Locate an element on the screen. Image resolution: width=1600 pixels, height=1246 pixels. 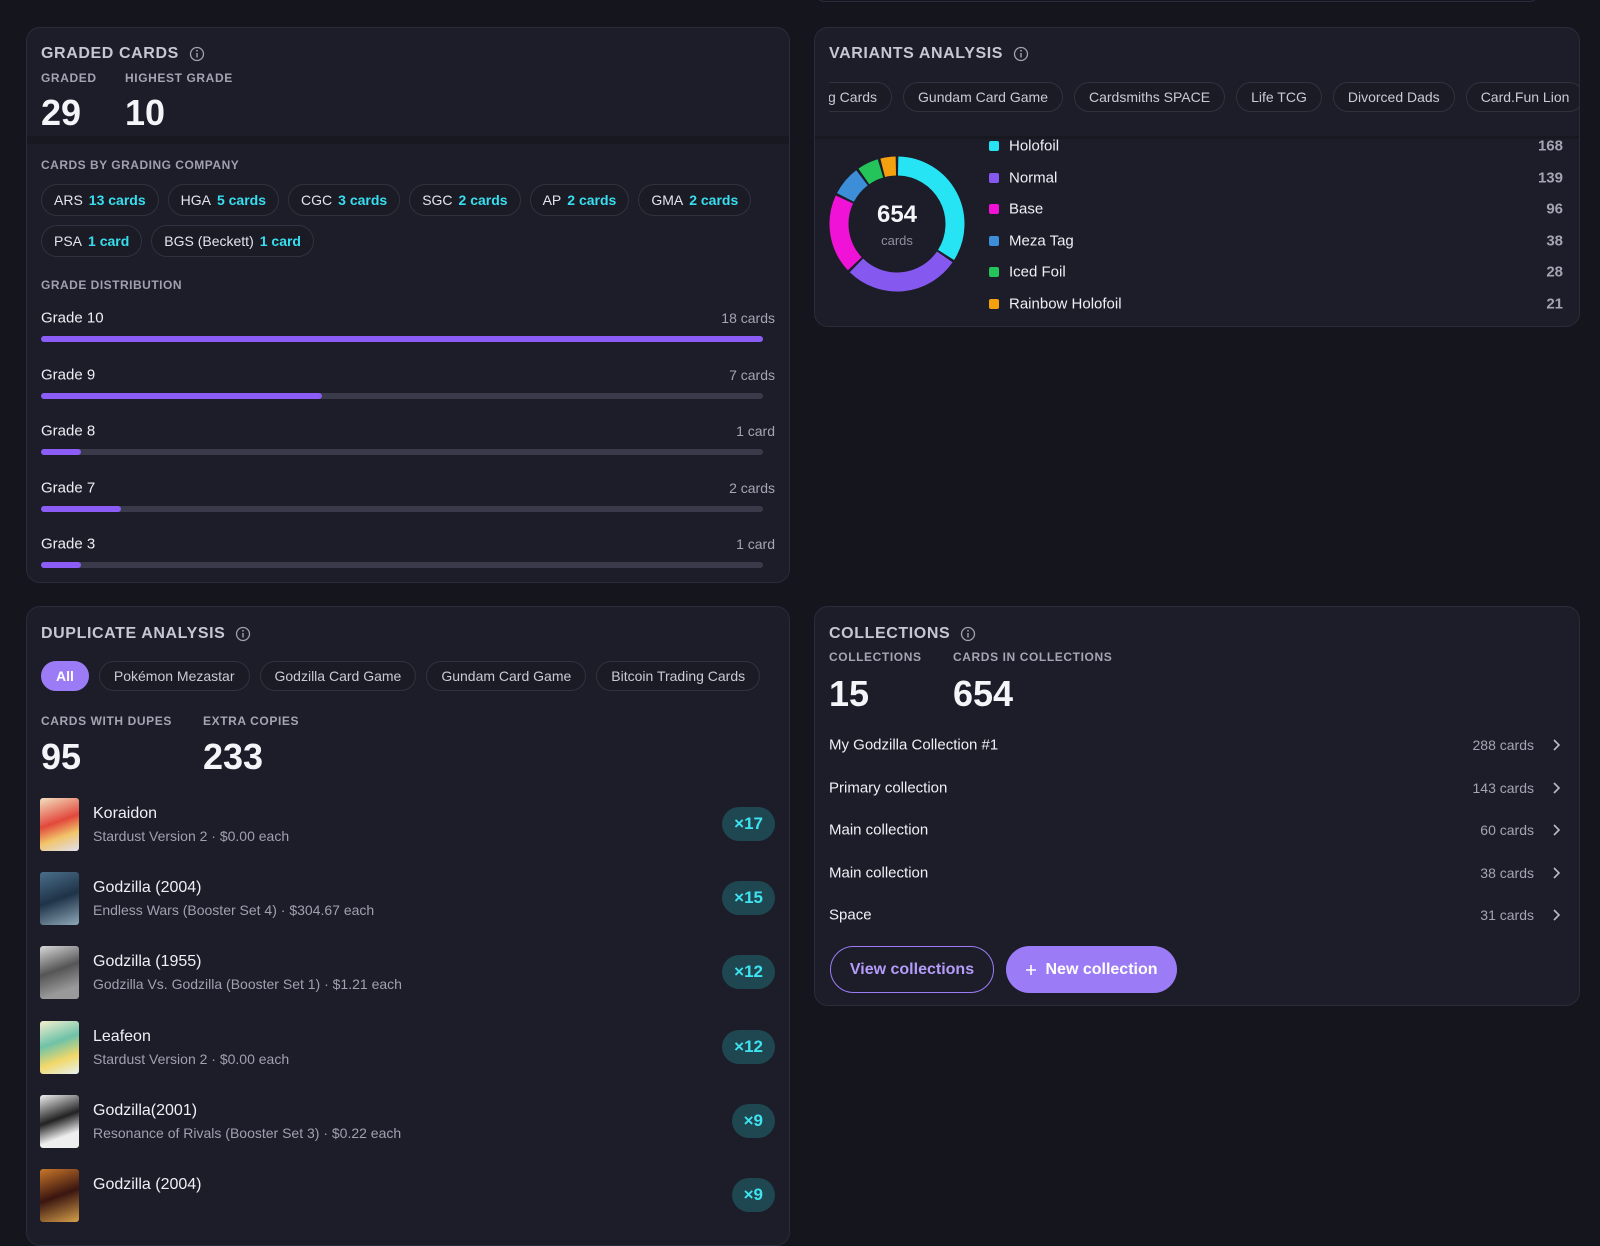
grade-count: 2 cards is located at coordinates (752, 487).